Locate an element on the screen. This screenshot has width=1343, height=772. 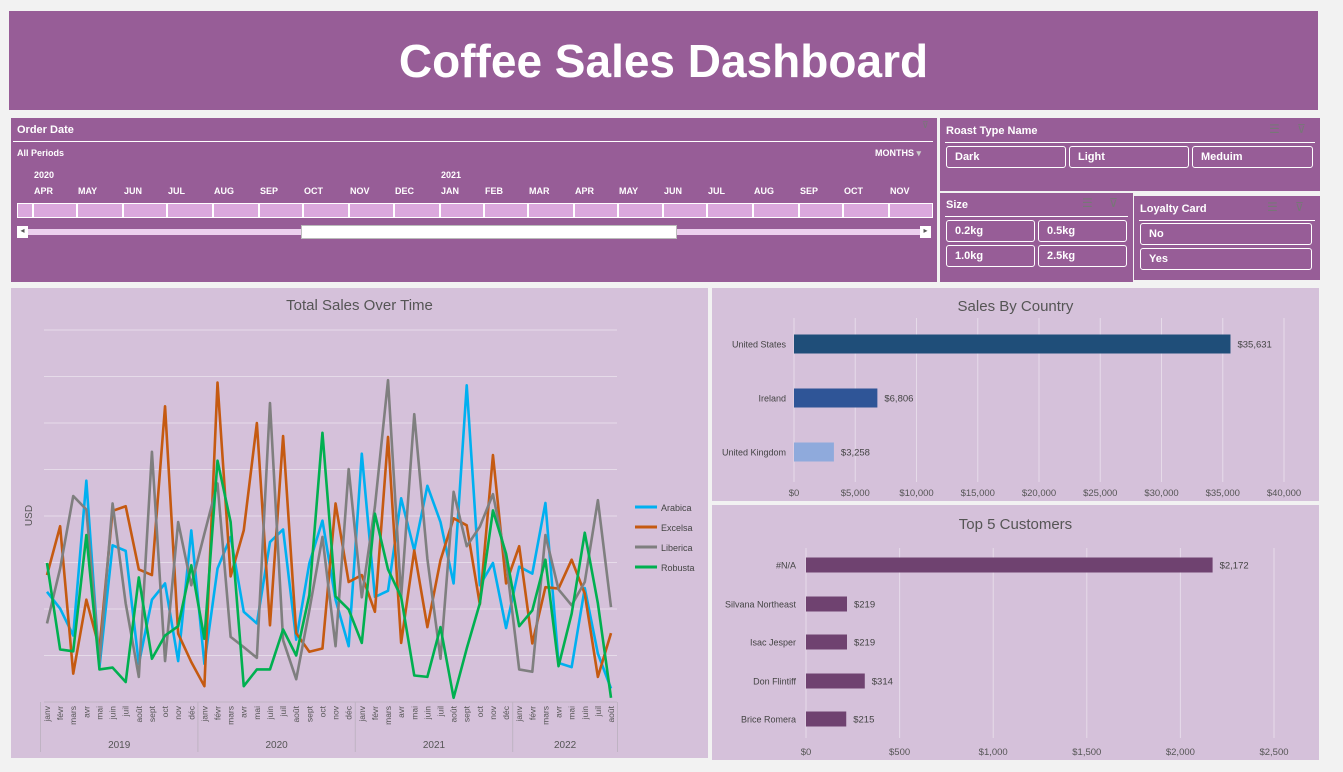
loyalty-card-slicer is located at coordinates (1227, 238).